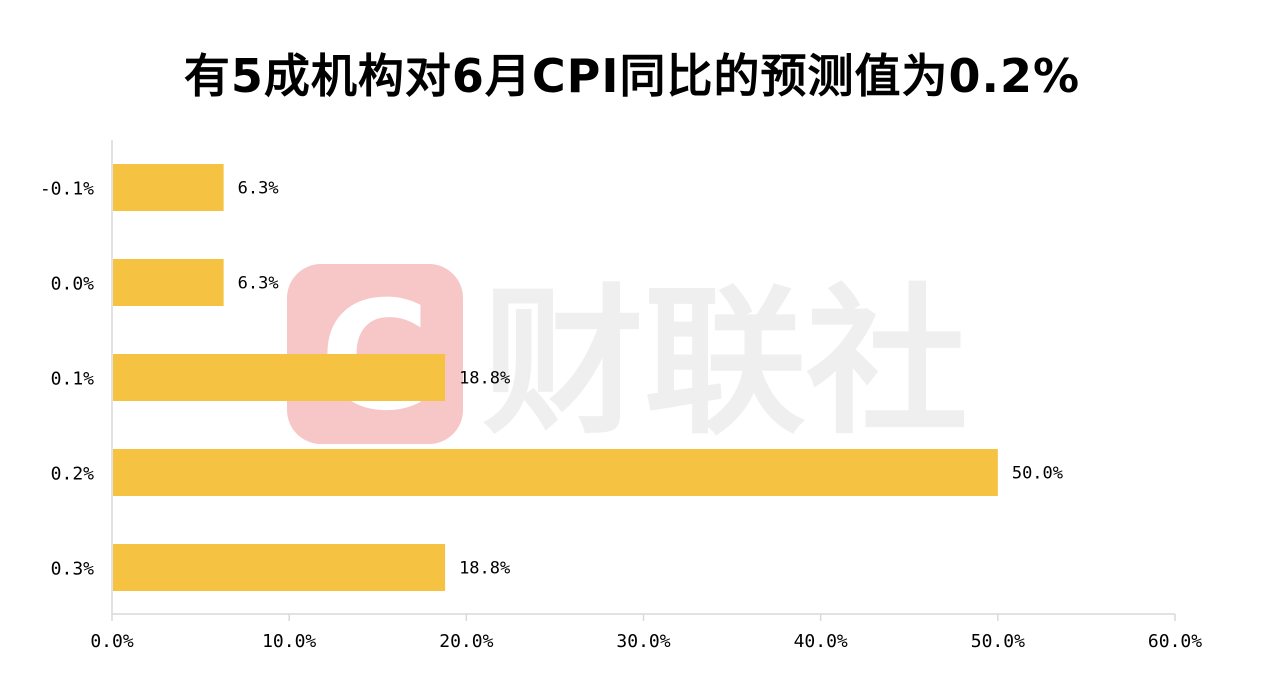  What do you see at coordinates (73, 569) in the screenshot?
I see `category-label-4: 0.3%` at bounding box center [73, 569].